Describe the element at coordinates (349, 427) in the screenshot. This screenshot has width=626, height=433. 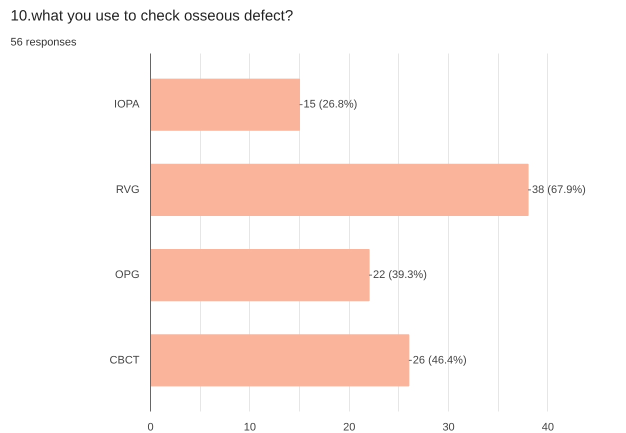
I see `x-tick-label: 20` at that location.